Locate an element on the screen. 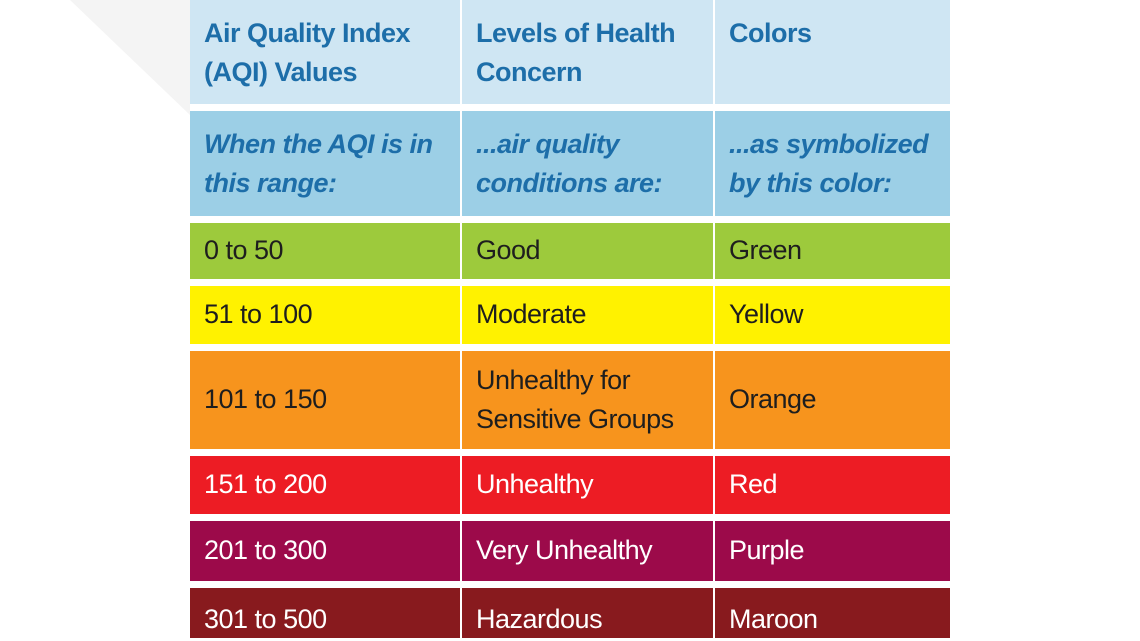  row-moderate-color: Yellow is located at coordinates (832, 315).